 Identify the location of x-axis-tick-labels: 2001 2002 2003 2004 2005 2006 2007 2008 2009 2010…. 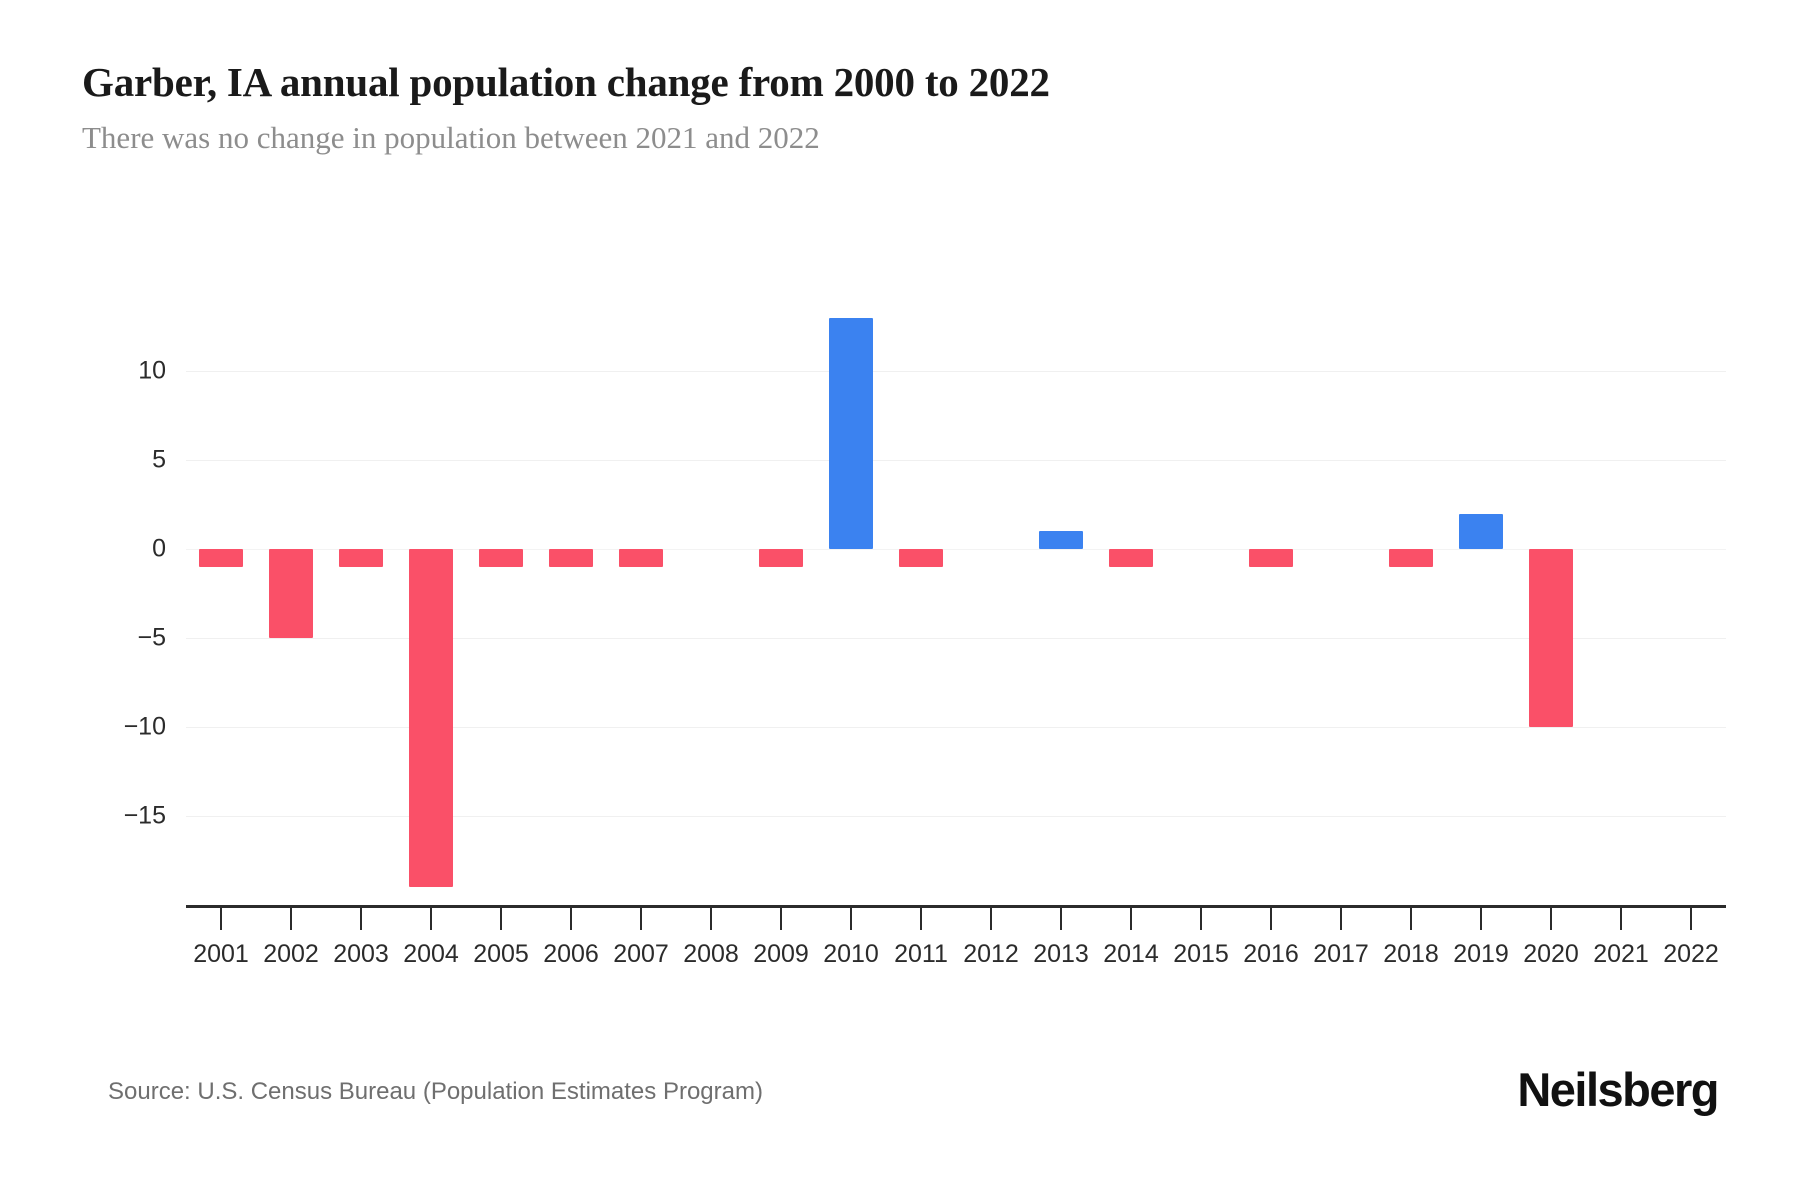
(956, 960).